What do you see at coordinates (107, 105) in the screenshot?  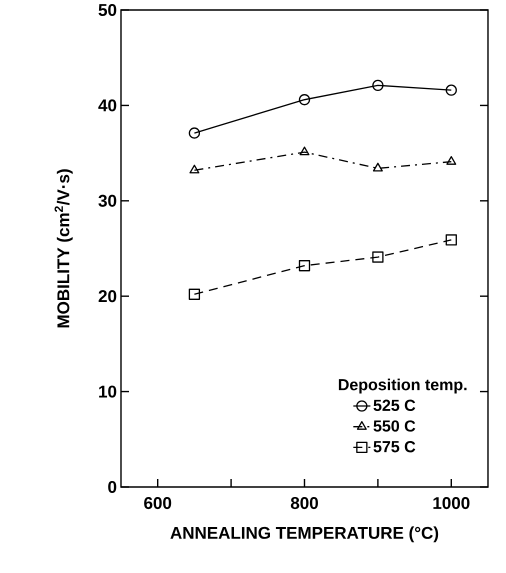 I see `y-tick-label: 40` at bounding box center [107, 105].